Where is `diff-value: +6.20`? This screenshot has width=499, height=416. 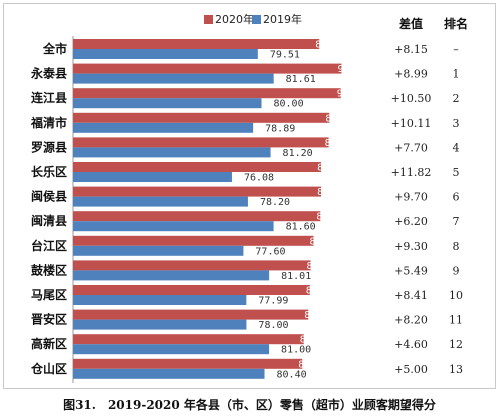
diff-value: +6.20 is located at coordinates (411, 221).